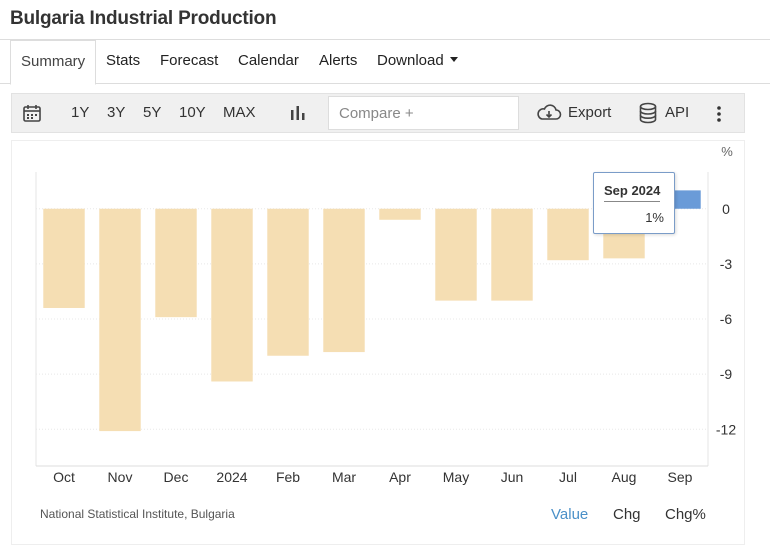 This screenshot has height=550, width=770. I want to click on range-10y: 10Y, so click(192, 112).